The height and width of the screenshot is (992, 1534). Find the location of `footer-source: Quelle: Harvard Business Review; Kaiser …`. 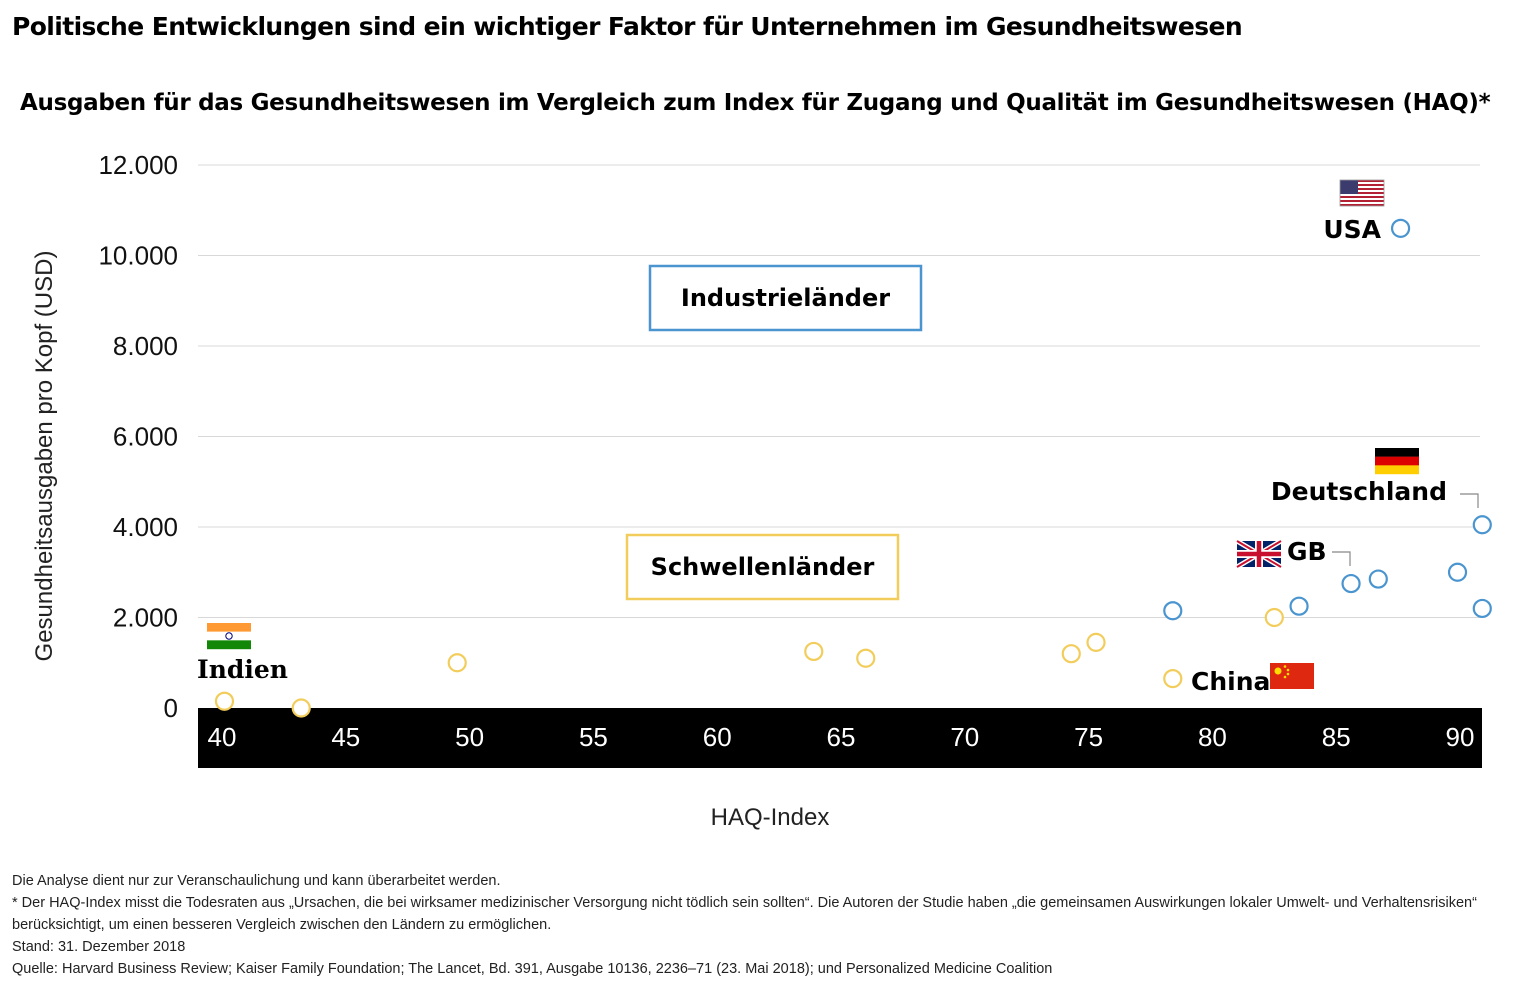

footer-source: Quelle: Harvard Business Review; Kaiser … is located at coordinates (532, 969).